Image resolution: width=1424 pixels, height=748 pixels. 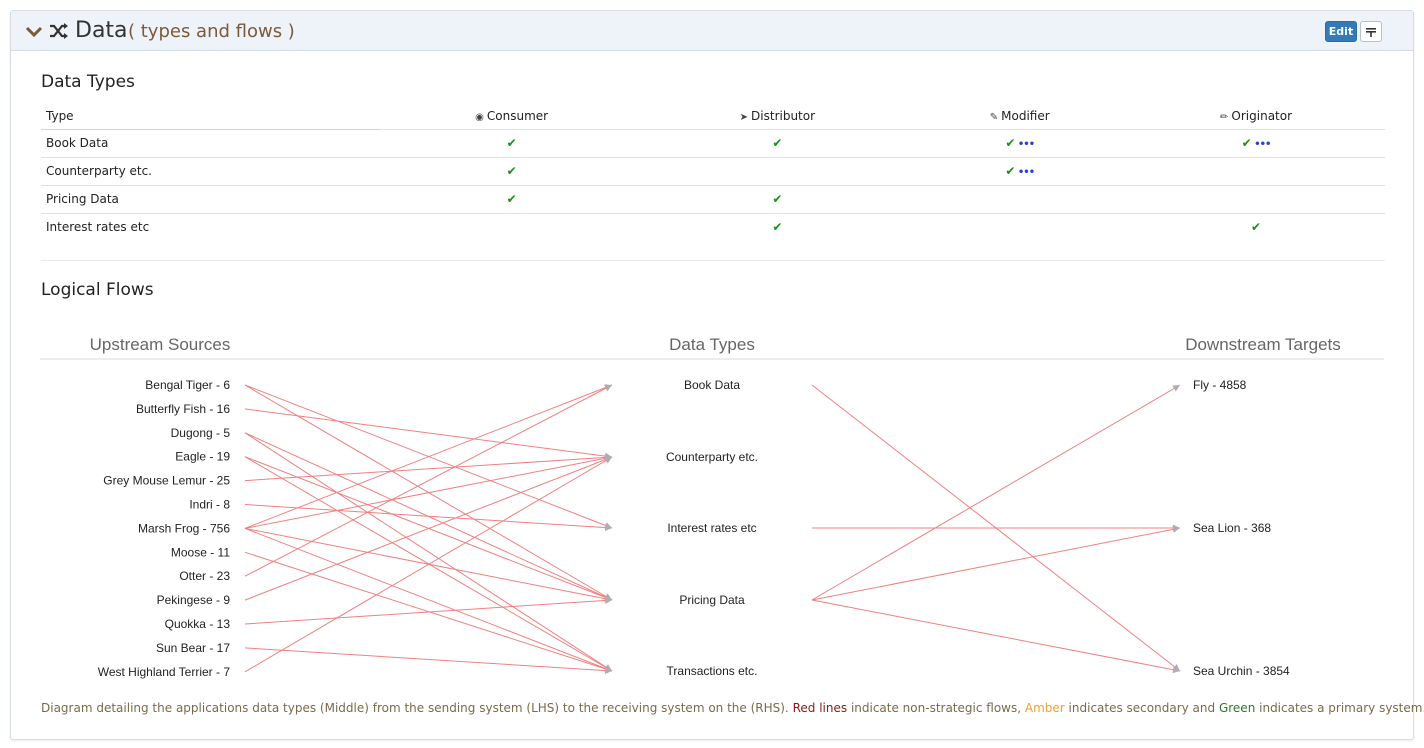 What do you see at coordinates (164, 672) in the screenshot?
I see `upstream-source-label: West Highland Terrier - 7` at bounding box center [164, 672].